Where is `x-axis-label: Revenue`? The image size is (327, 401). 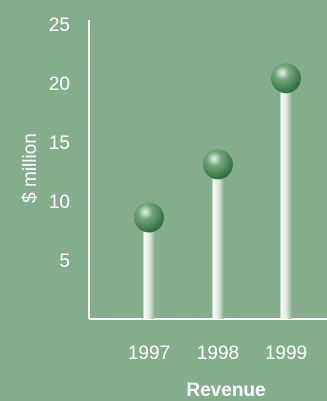 x-axis-label: Revenue is located at coordinates (225, 390).